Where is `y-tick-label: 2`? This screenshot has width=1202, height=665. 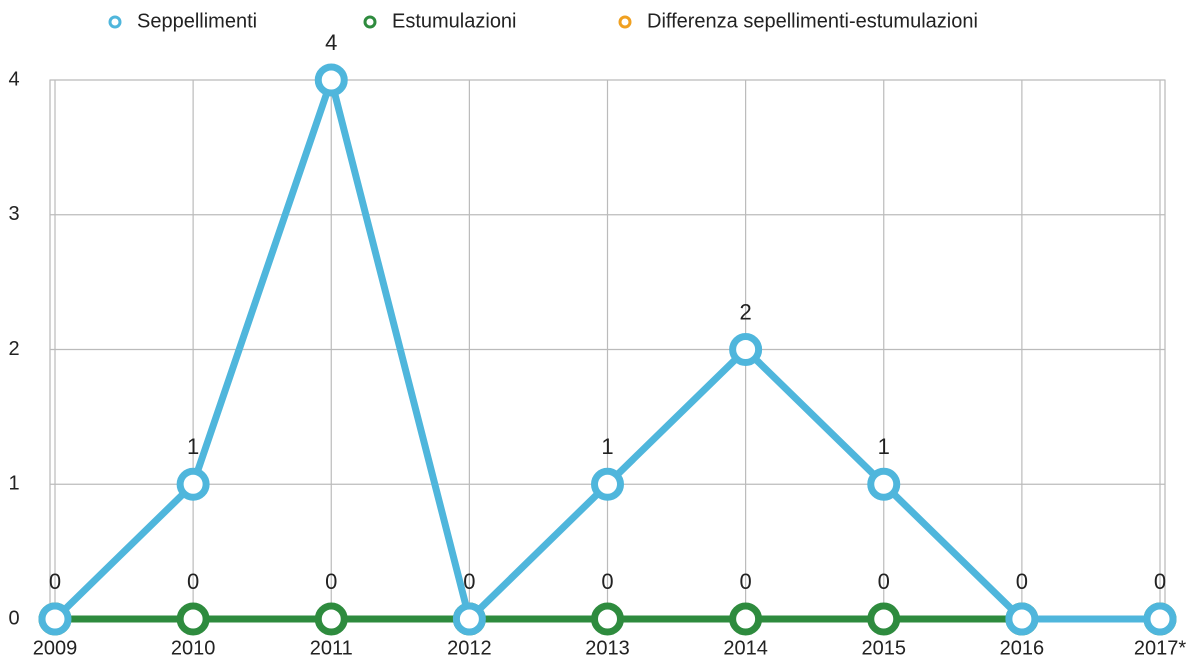 y-tick-label: 2 is located at coordinates (13, 349).